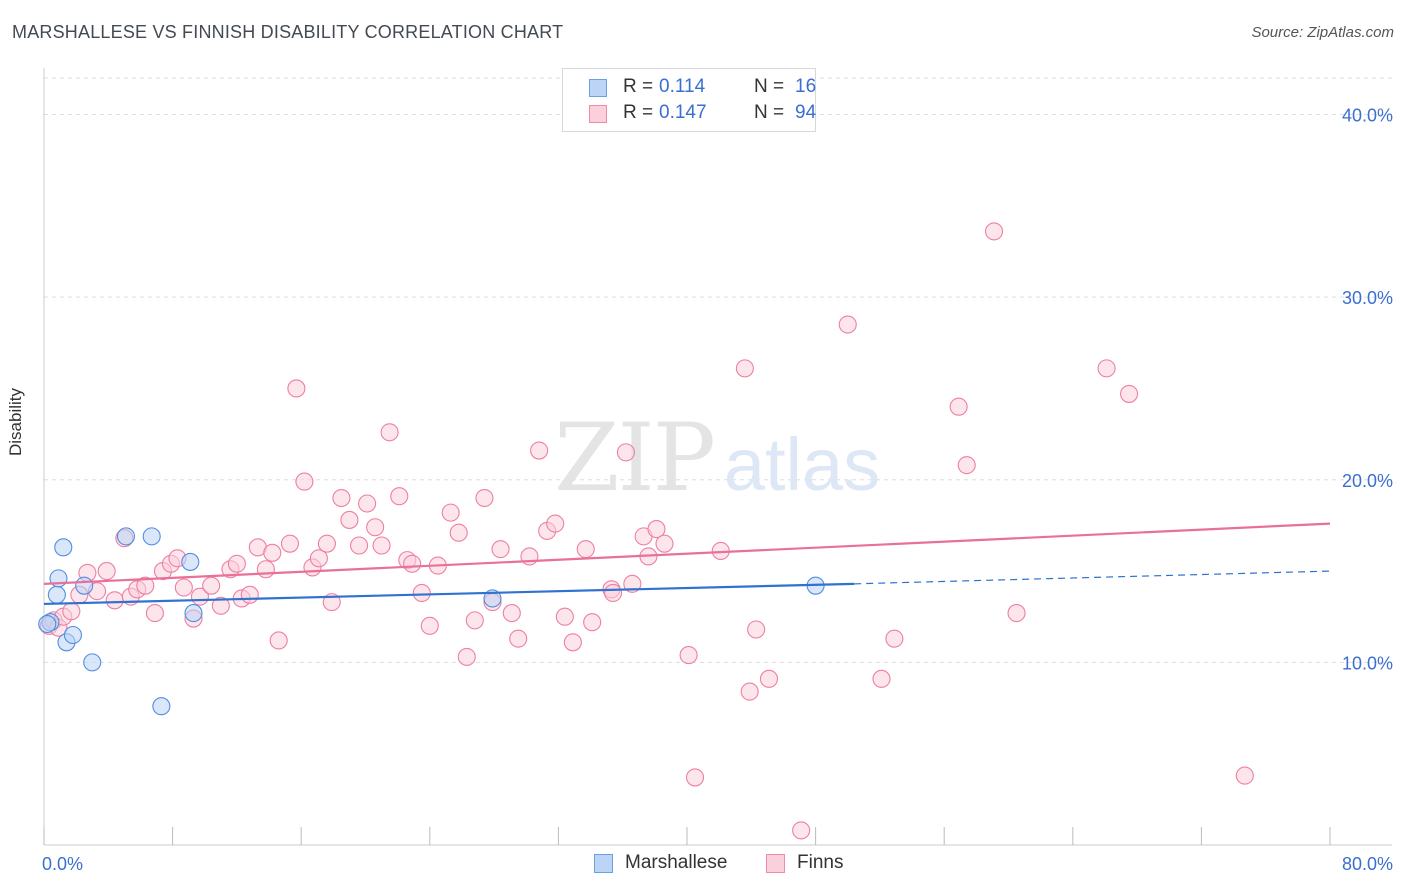 The height and width of the screenshot is (892, 1406). What do you see at coordinates (1367, 481) in the screenshot?
I see `y-tick-label: 20.0%` at bounding box center [1367, 481].